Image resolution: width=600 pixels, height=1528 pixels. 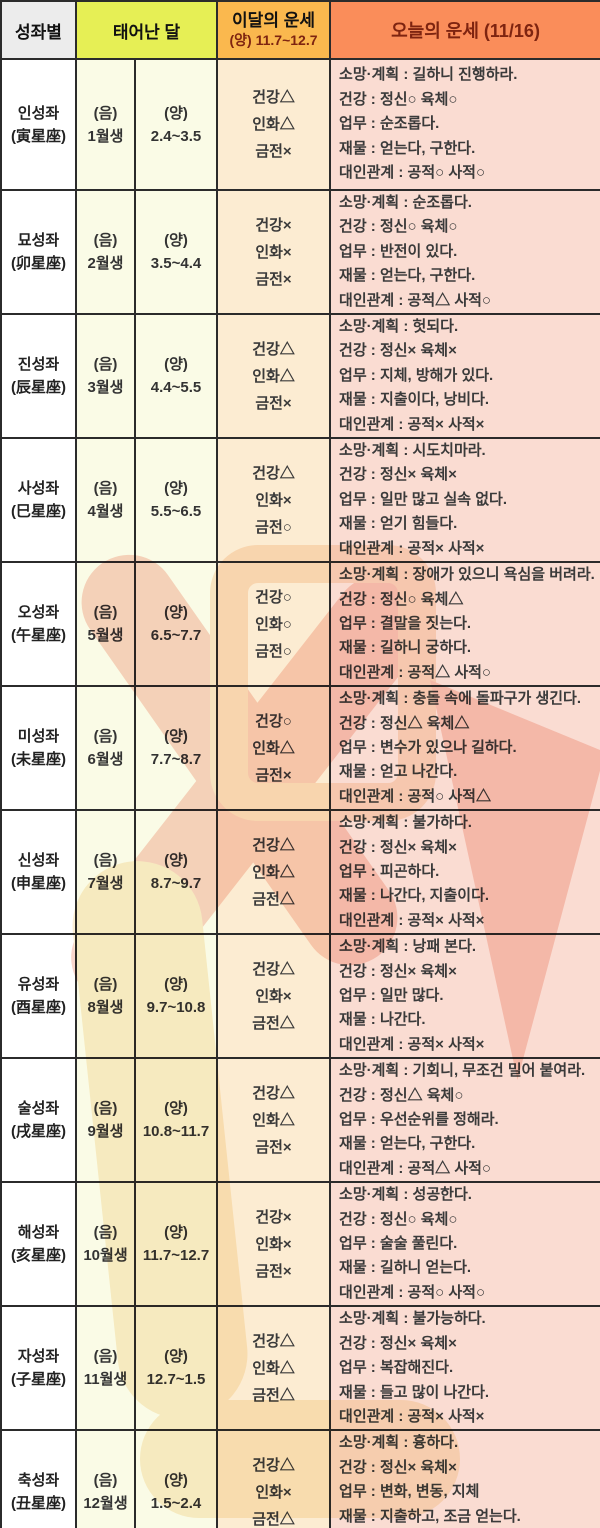 I want to click on today-work-line: 업무 : 복잡해진다., so click(x=396, y=1368).